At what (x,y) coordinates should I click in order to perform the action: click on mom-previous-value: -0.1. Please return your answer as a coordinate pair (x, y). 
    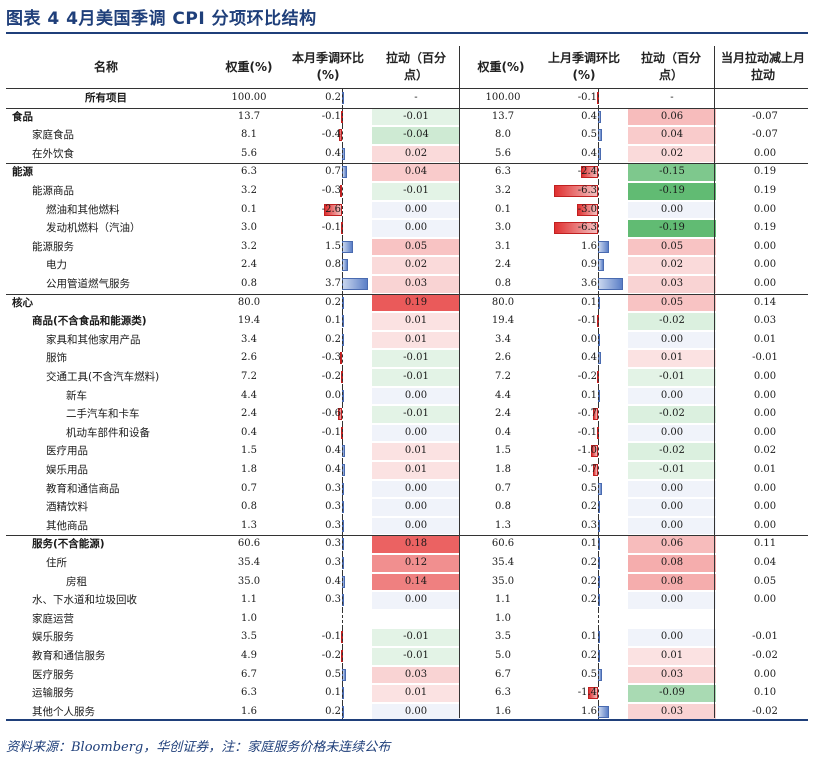
    Looking at the image, I should click on (587, 432).